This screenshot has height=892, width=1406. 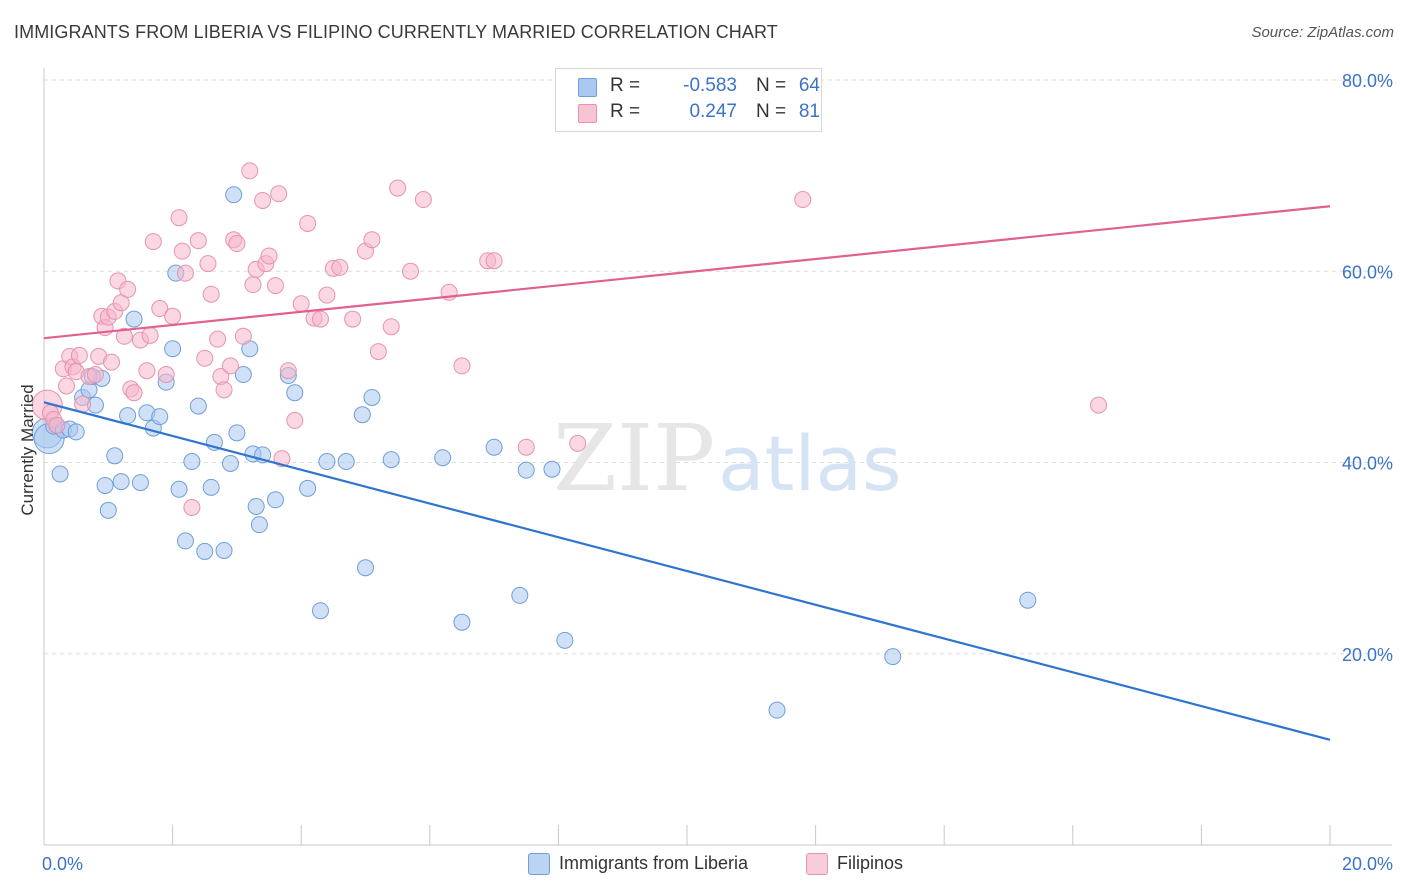 What do you see at coordinates (539, 864) in the screenshot?
I see `liberia-legend-swatch` at bounding box center [539, 864].